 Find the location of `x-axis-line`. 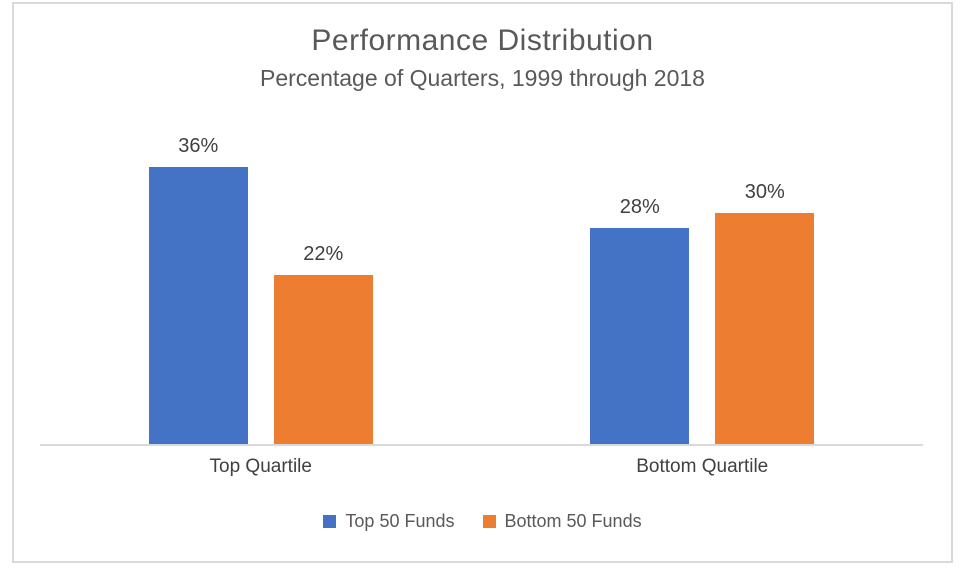

x-axis-line is located at coordinates (481, 445).